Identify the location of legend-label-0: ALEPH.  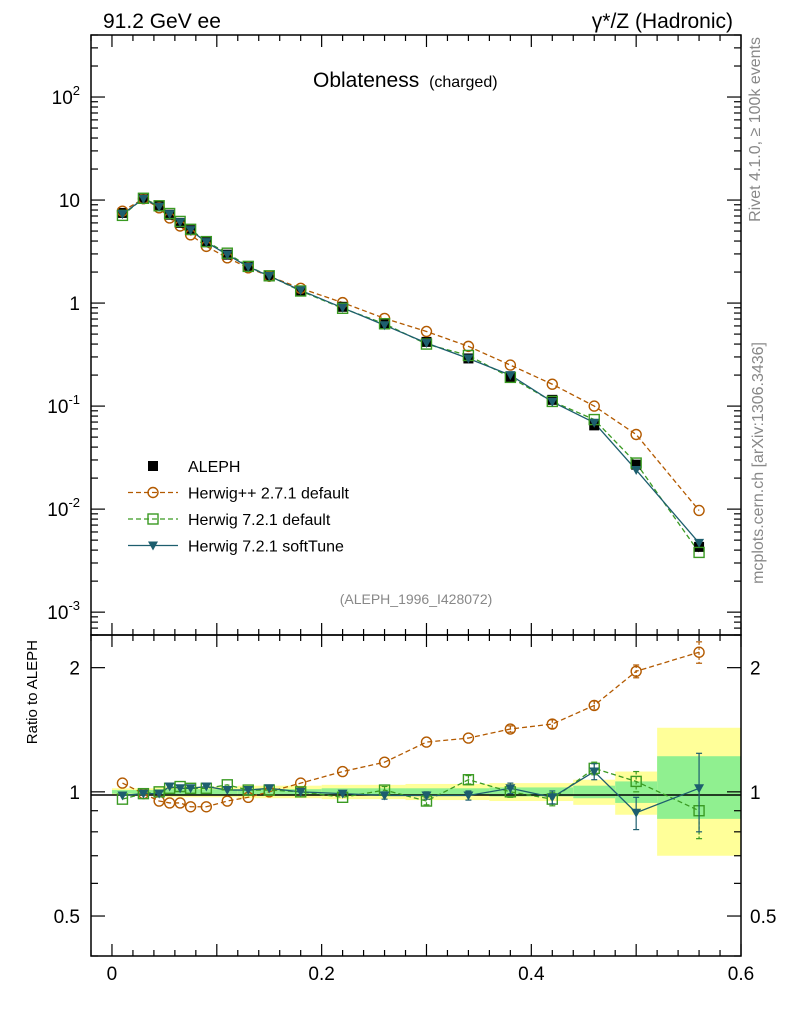
(214, 467).